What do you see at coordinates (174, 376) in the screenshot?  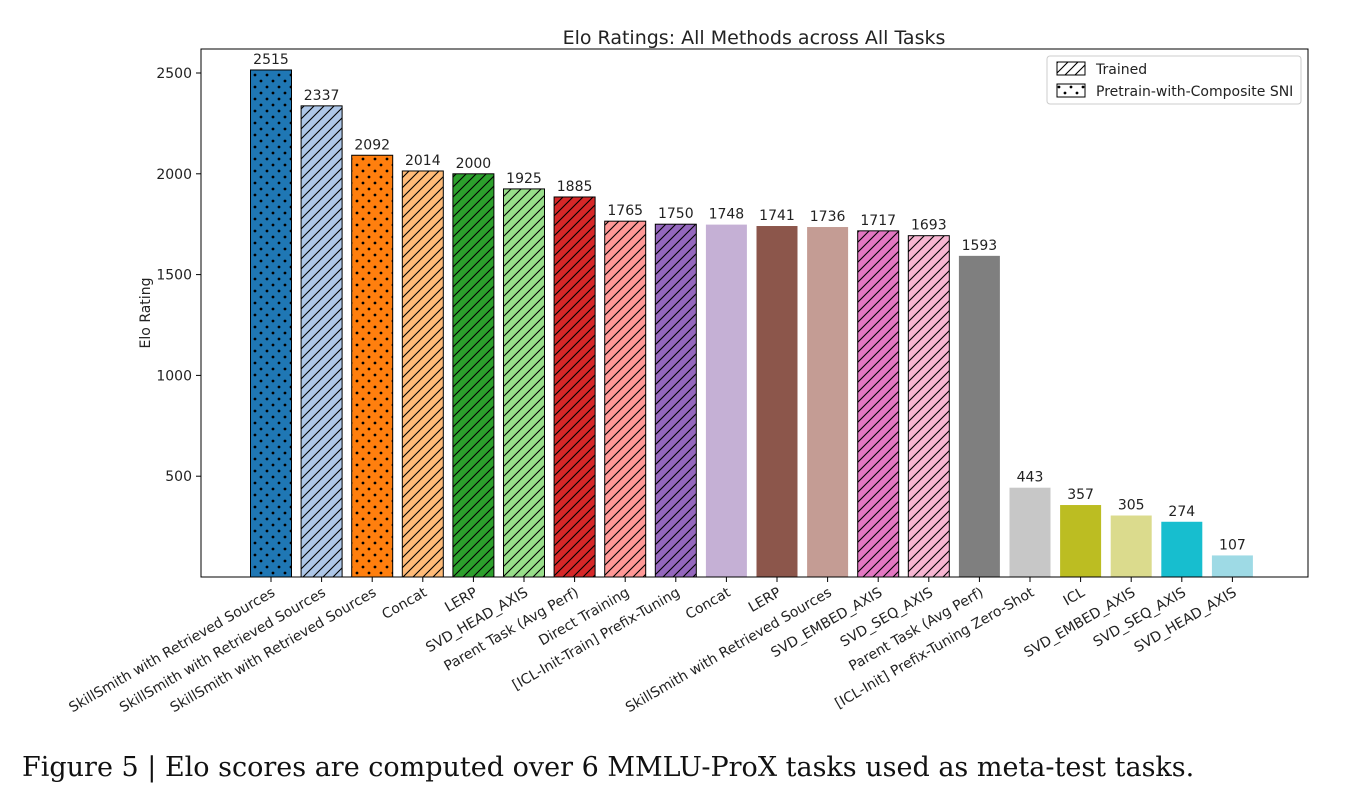 I see `y-tick-label: 1000` at bounding box center [174, 376].